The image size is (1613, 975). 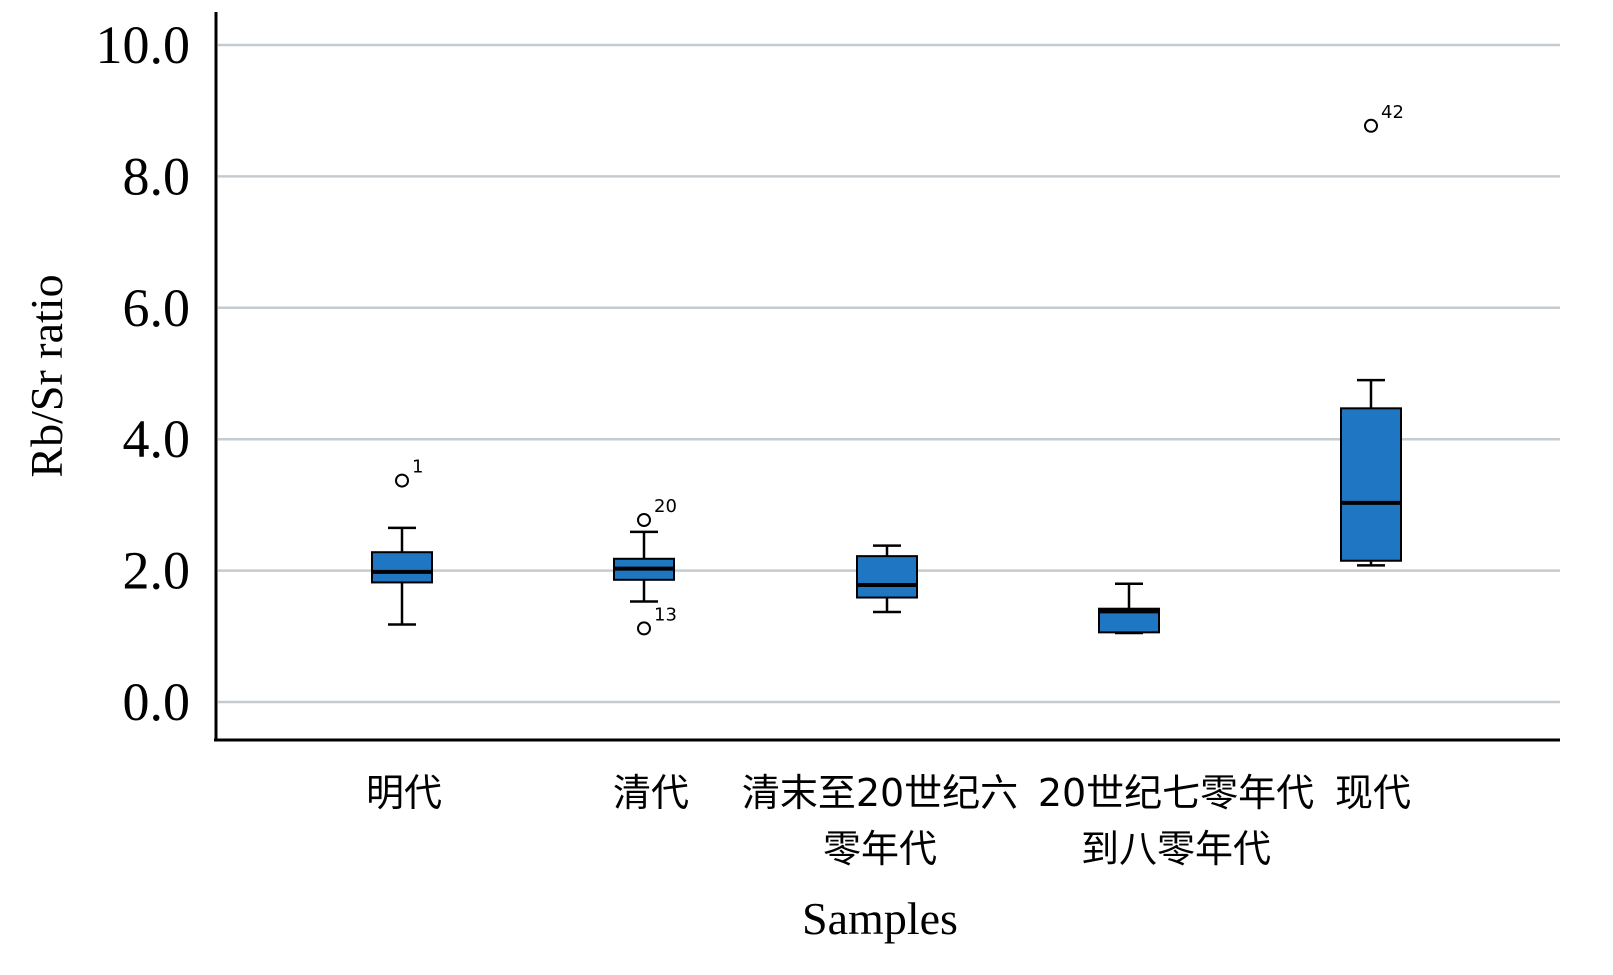 I want to click on x-axis-title: Samples, so click(x=880, y=918).